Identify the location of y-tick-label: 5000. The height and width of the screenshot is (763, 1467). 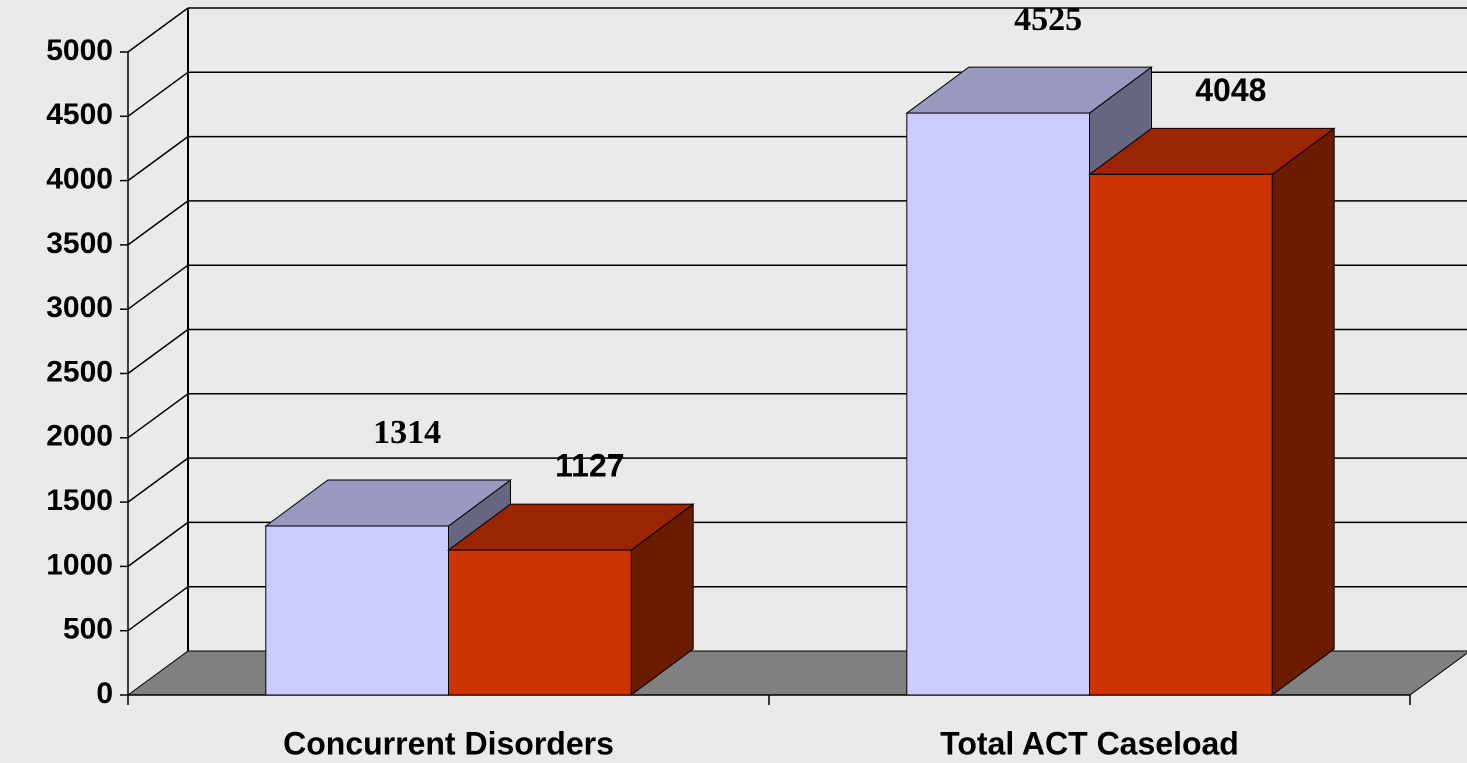
(79, 50).